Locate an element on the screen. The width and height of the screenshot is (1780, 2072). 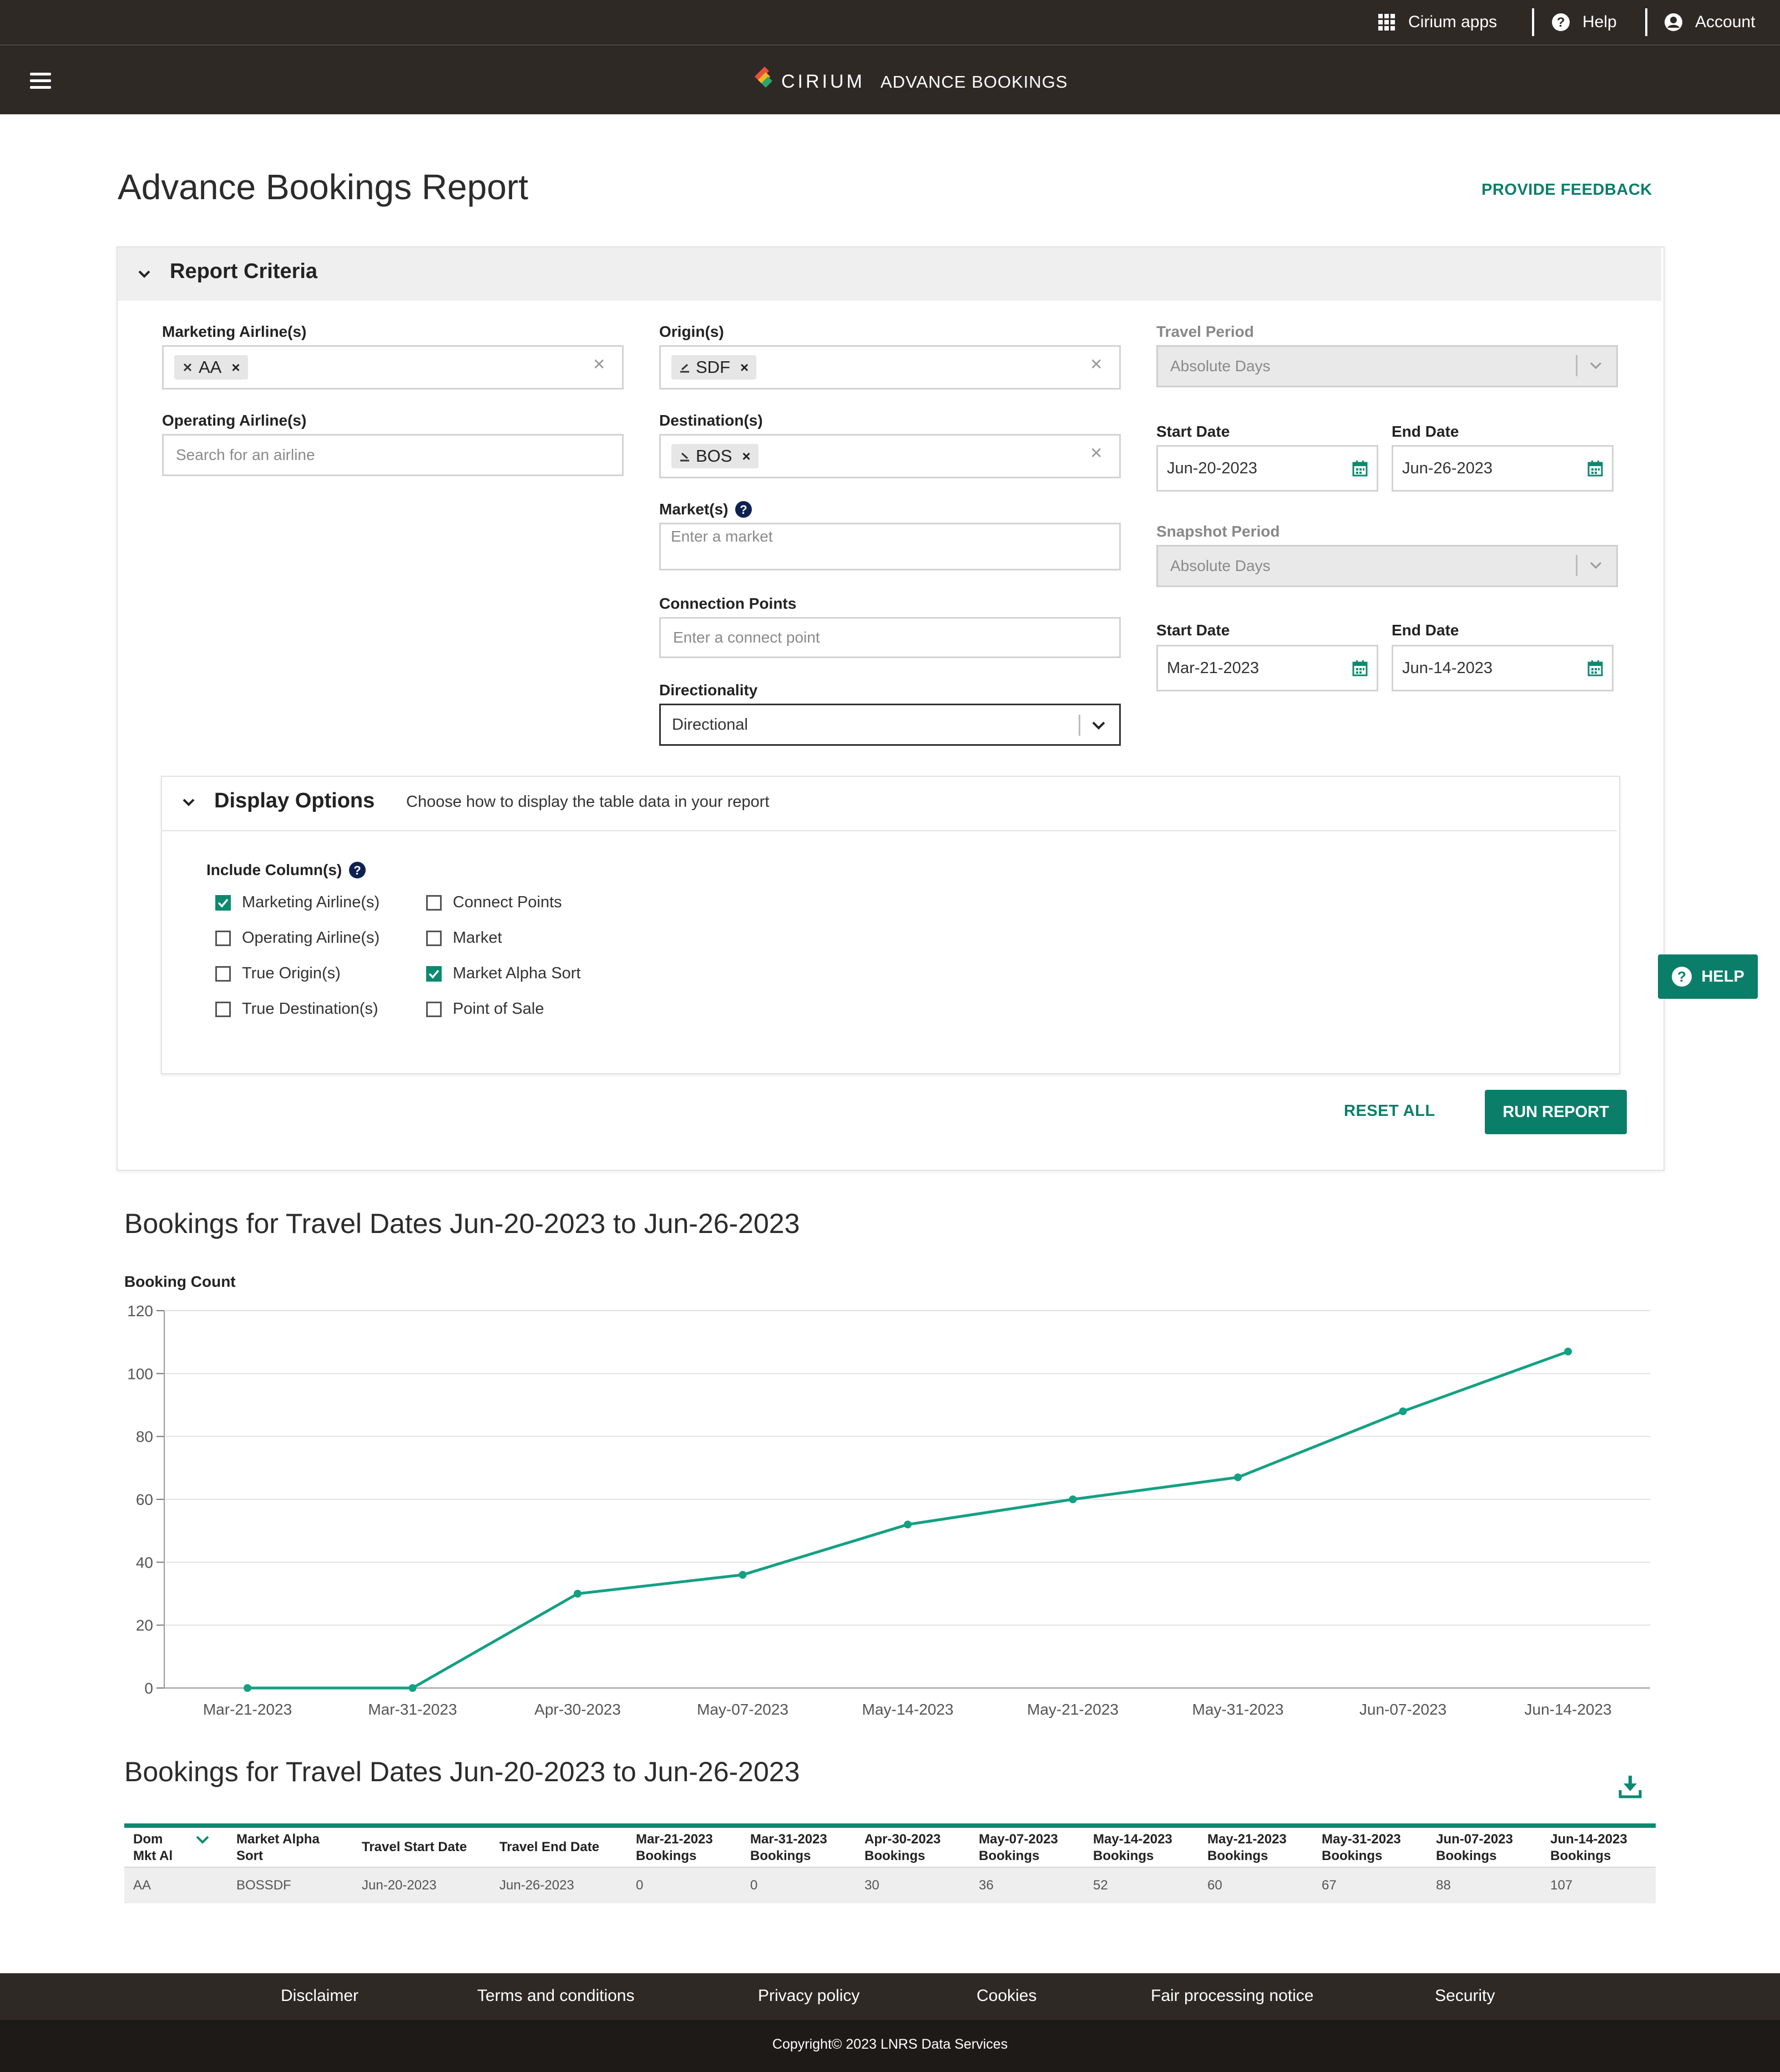
run-report-button: RUN REPORT is located at coordinates (1556, 1112).